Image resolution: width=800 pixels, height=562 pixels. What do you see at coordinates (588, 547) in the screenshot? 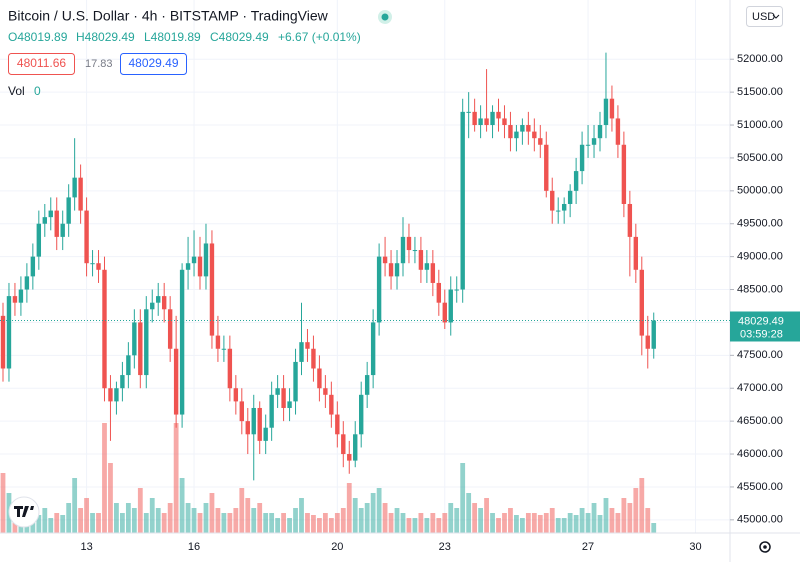
I see `x-tick-label: 27` at bounding box center [588, 547].